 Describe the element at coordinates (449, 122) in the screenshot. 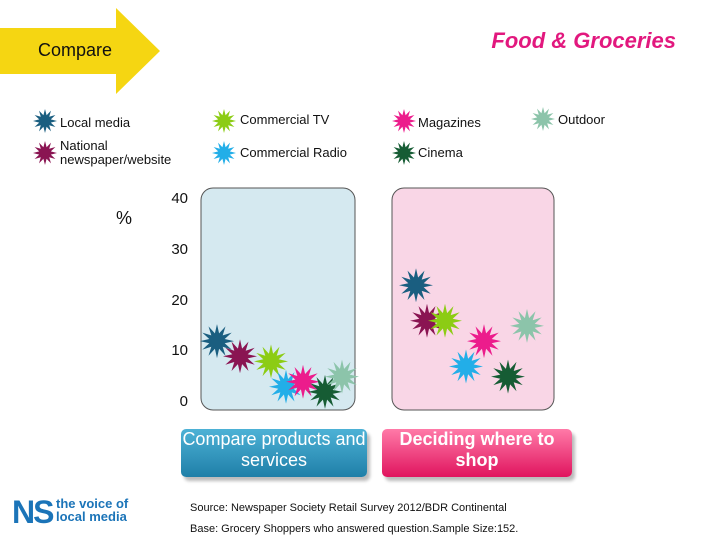

I see `legend-label-magazines: Magazines` at that location.